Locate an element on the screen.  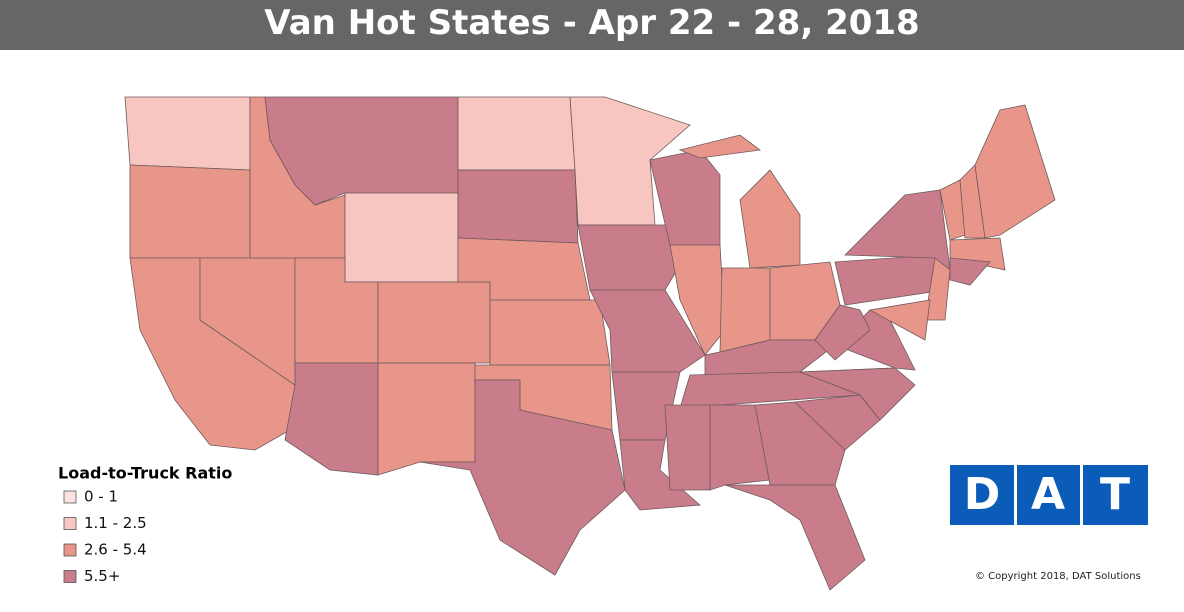
legend-label: 1.1 - 2.5 is located at coordinates (115, 523).